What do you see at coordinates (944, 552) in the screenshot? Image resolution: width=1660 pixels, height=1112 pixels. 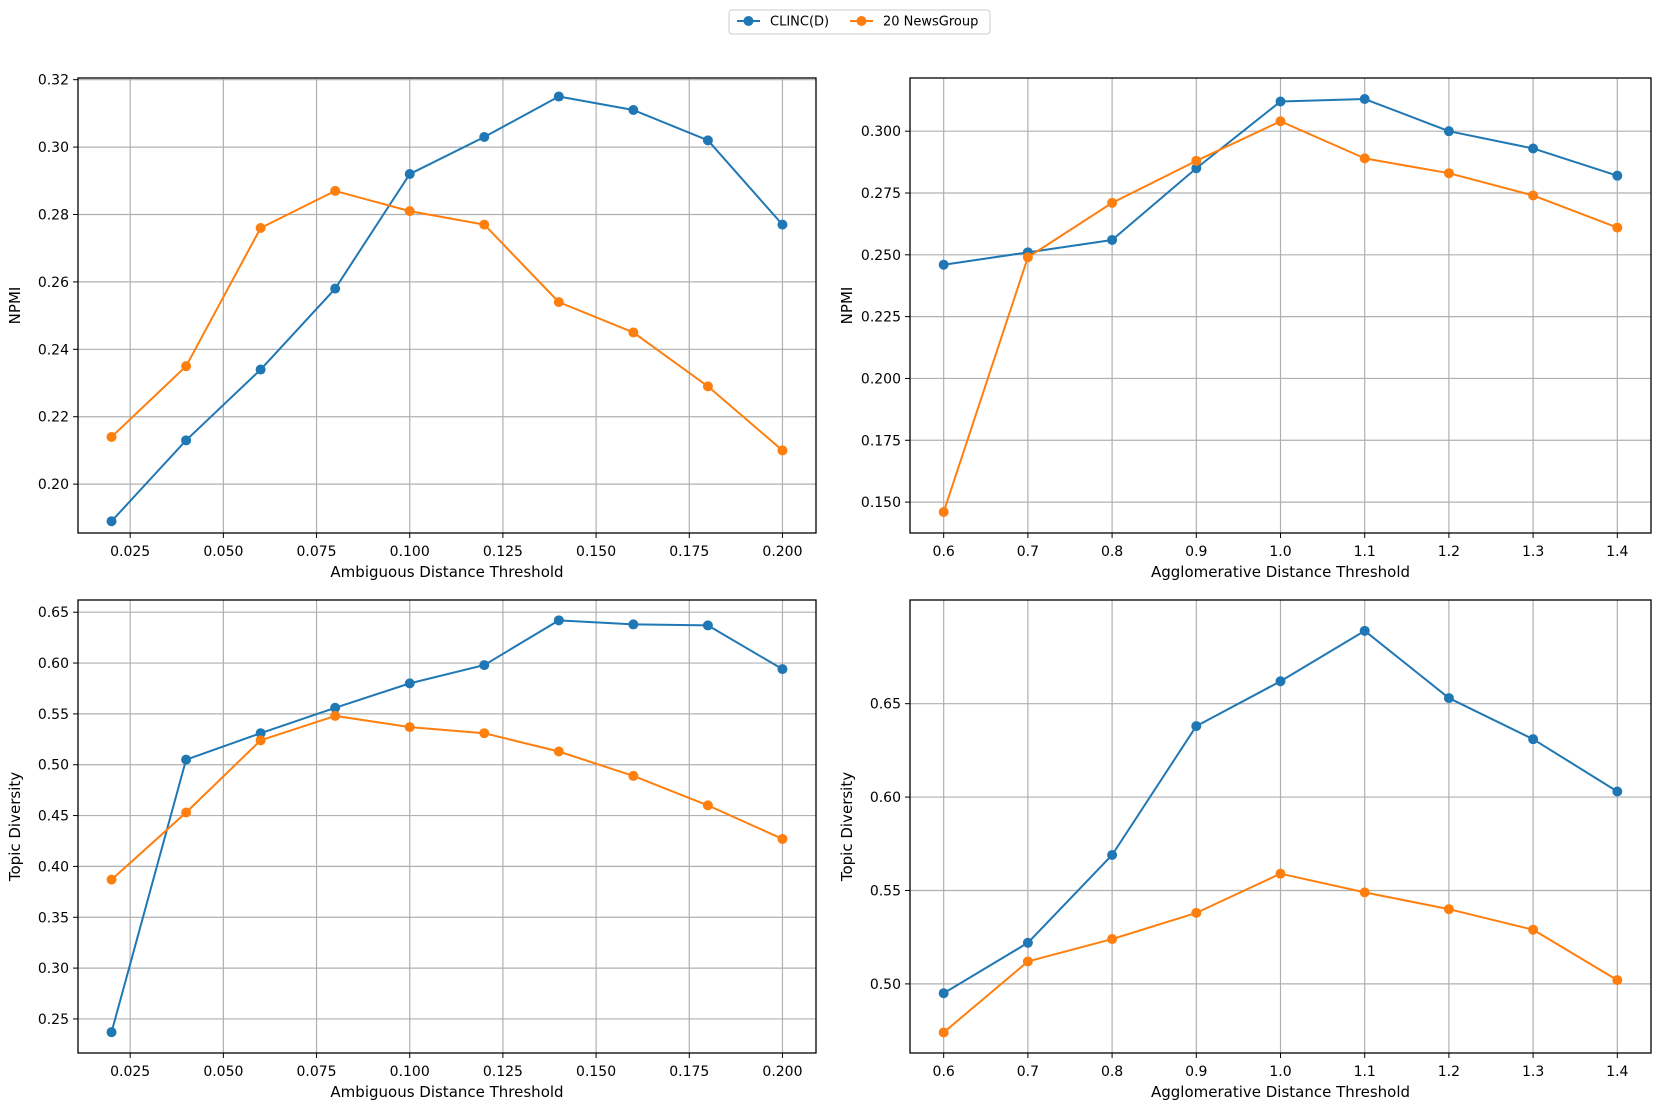 I see `npmi-agglomerative-xtick-label-0: 0.6` at bounding box center [944, 552].